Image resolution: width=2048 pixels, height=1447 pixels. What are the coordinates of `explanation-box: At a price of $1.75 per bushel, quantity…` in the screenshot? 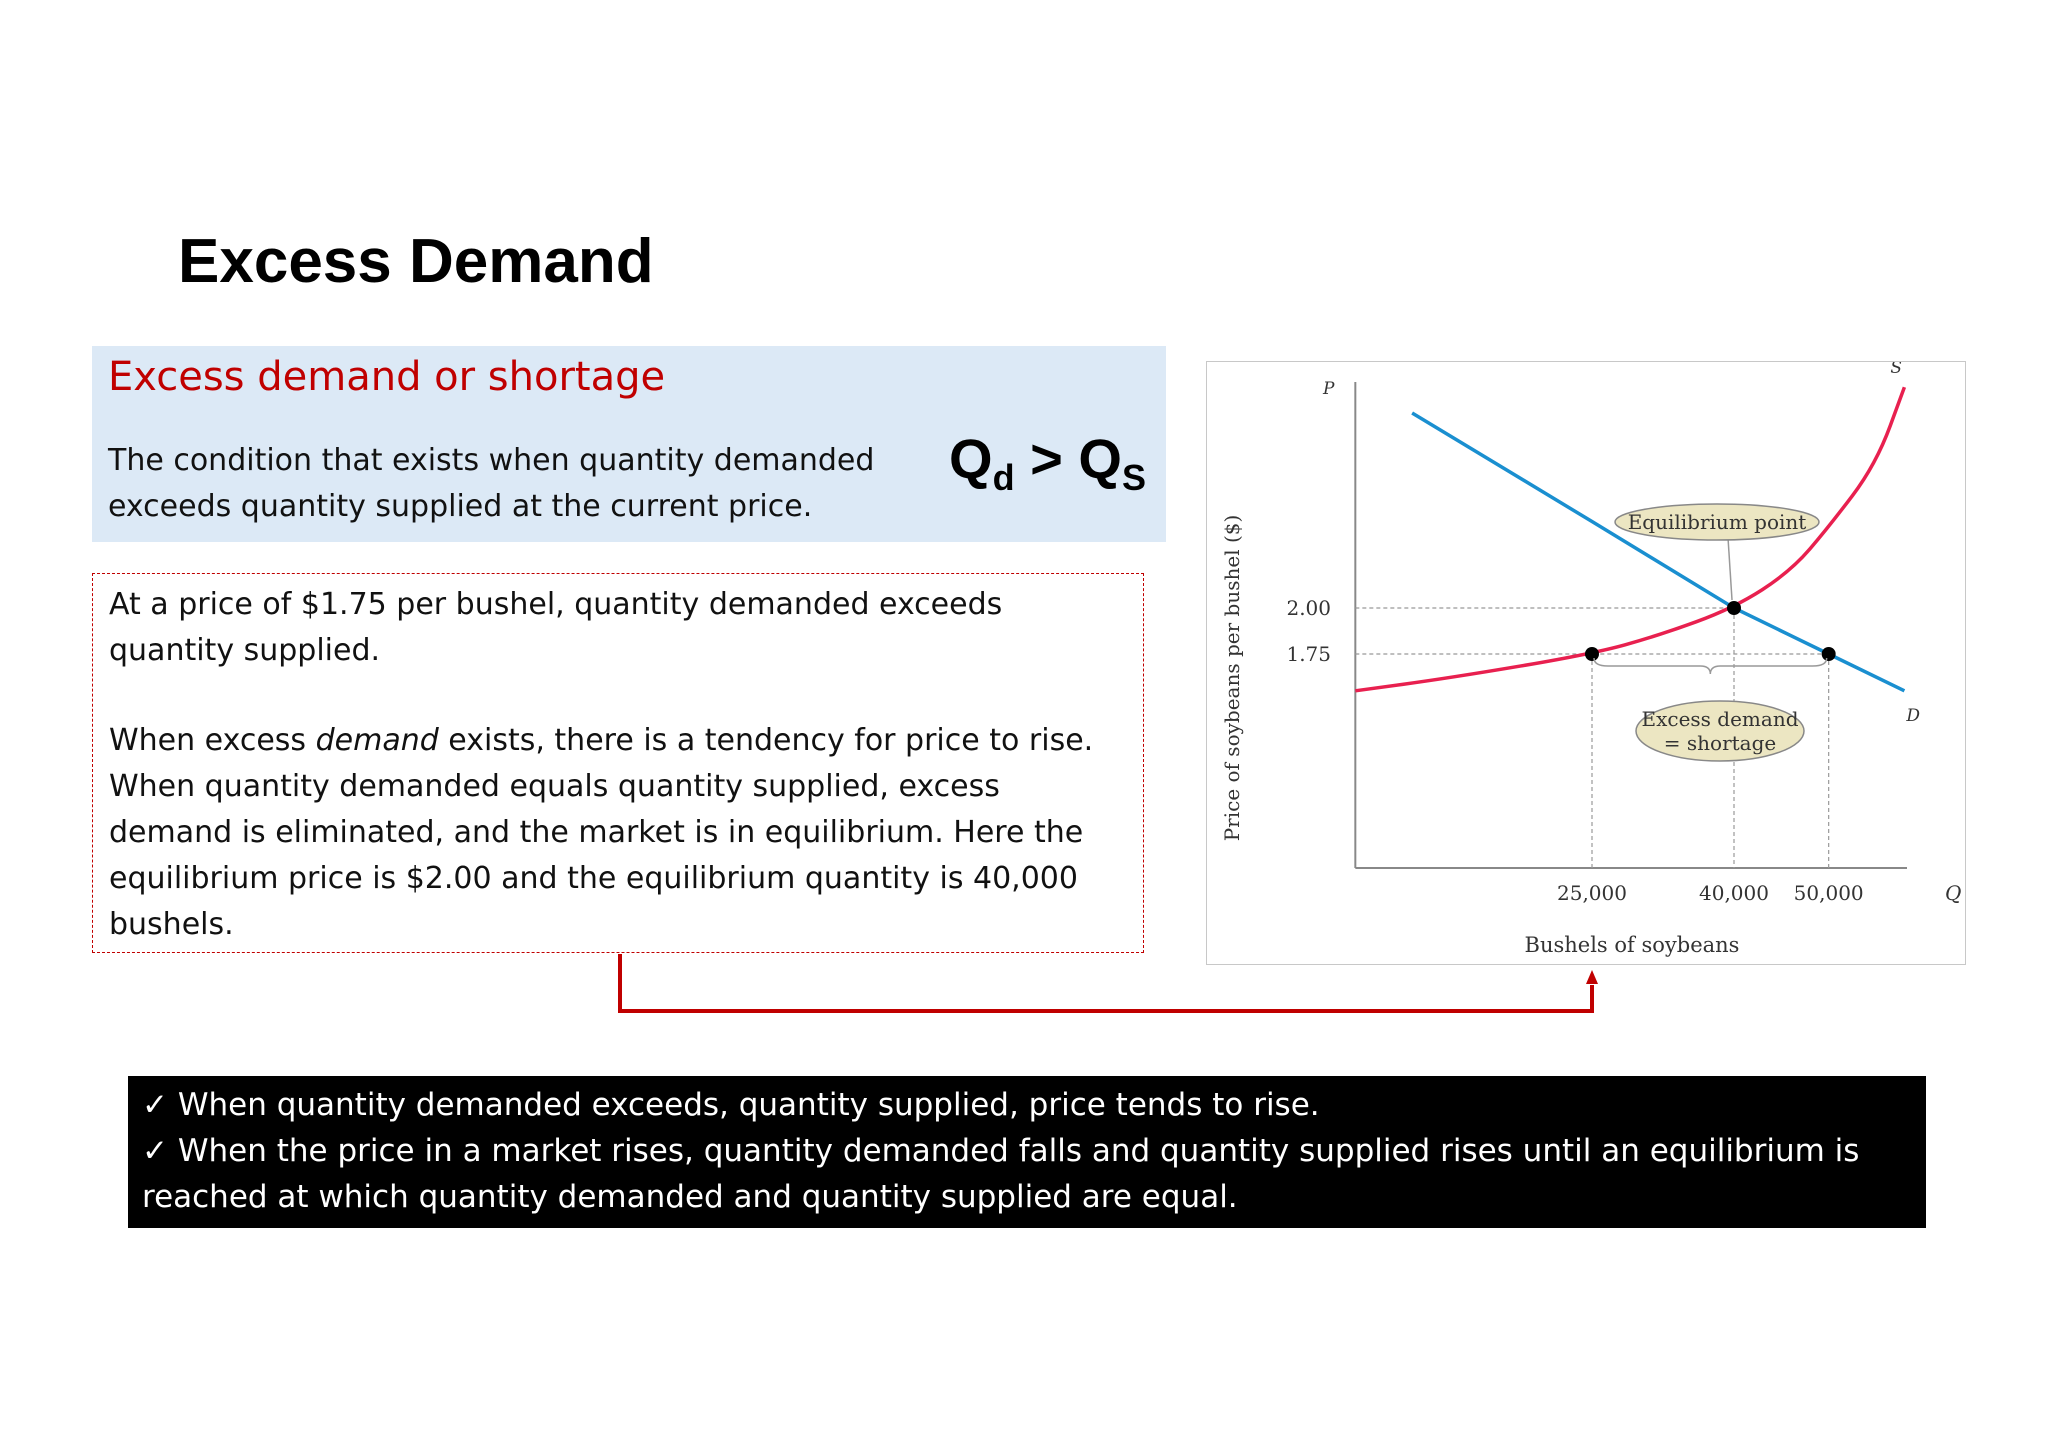 It's located at (618, 763).